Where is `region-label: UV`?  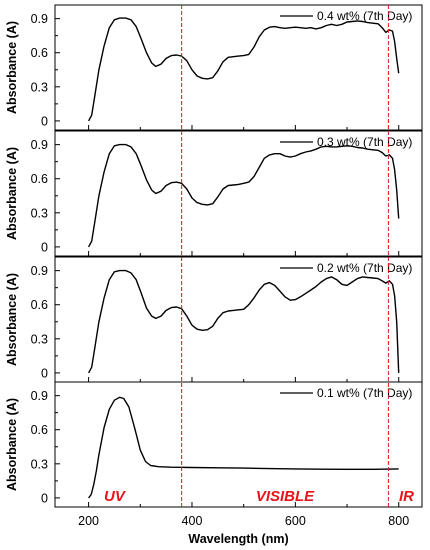
region-label: UV is located at coordinates (115, 496).